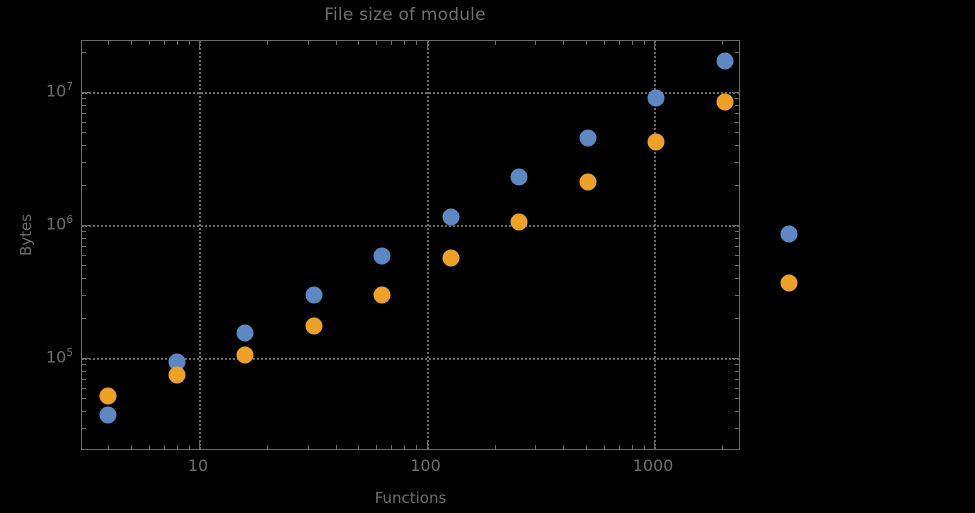 The width and height of the screenshot is (975, 513). Describe the element at coordinates (59, 357) in the screenshot. I see `y-tick-label: 105` at that location.